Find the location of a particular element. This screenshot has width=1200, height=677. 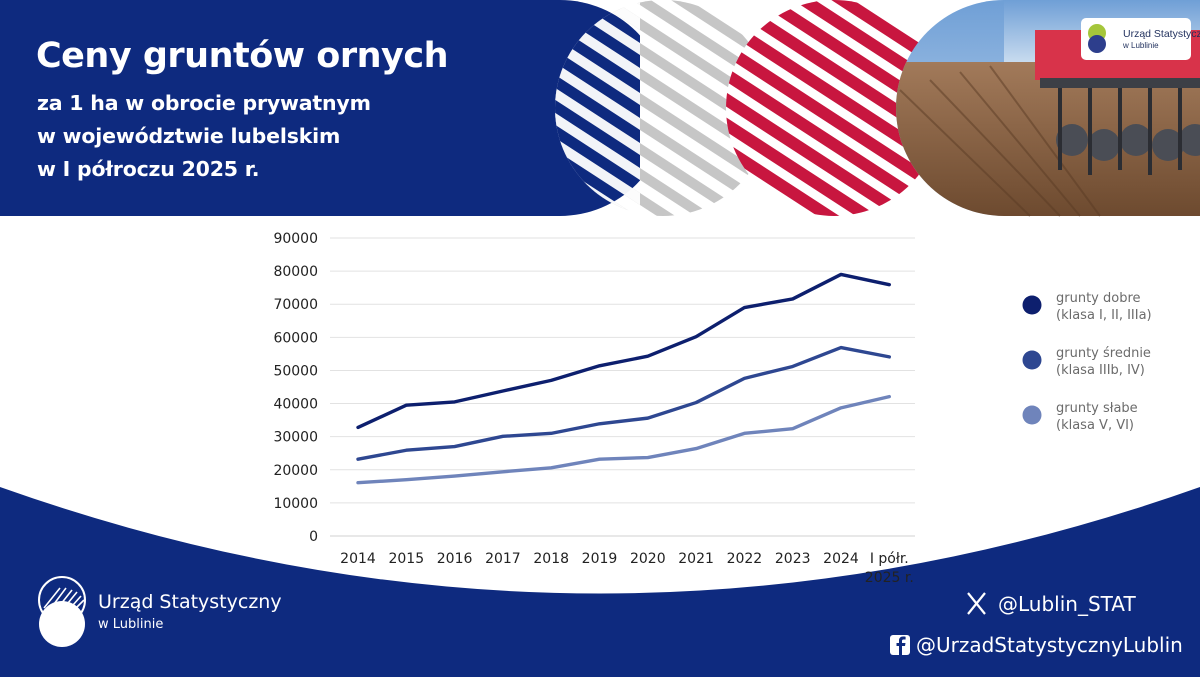

chart-series is located at coordinates (623, 378).